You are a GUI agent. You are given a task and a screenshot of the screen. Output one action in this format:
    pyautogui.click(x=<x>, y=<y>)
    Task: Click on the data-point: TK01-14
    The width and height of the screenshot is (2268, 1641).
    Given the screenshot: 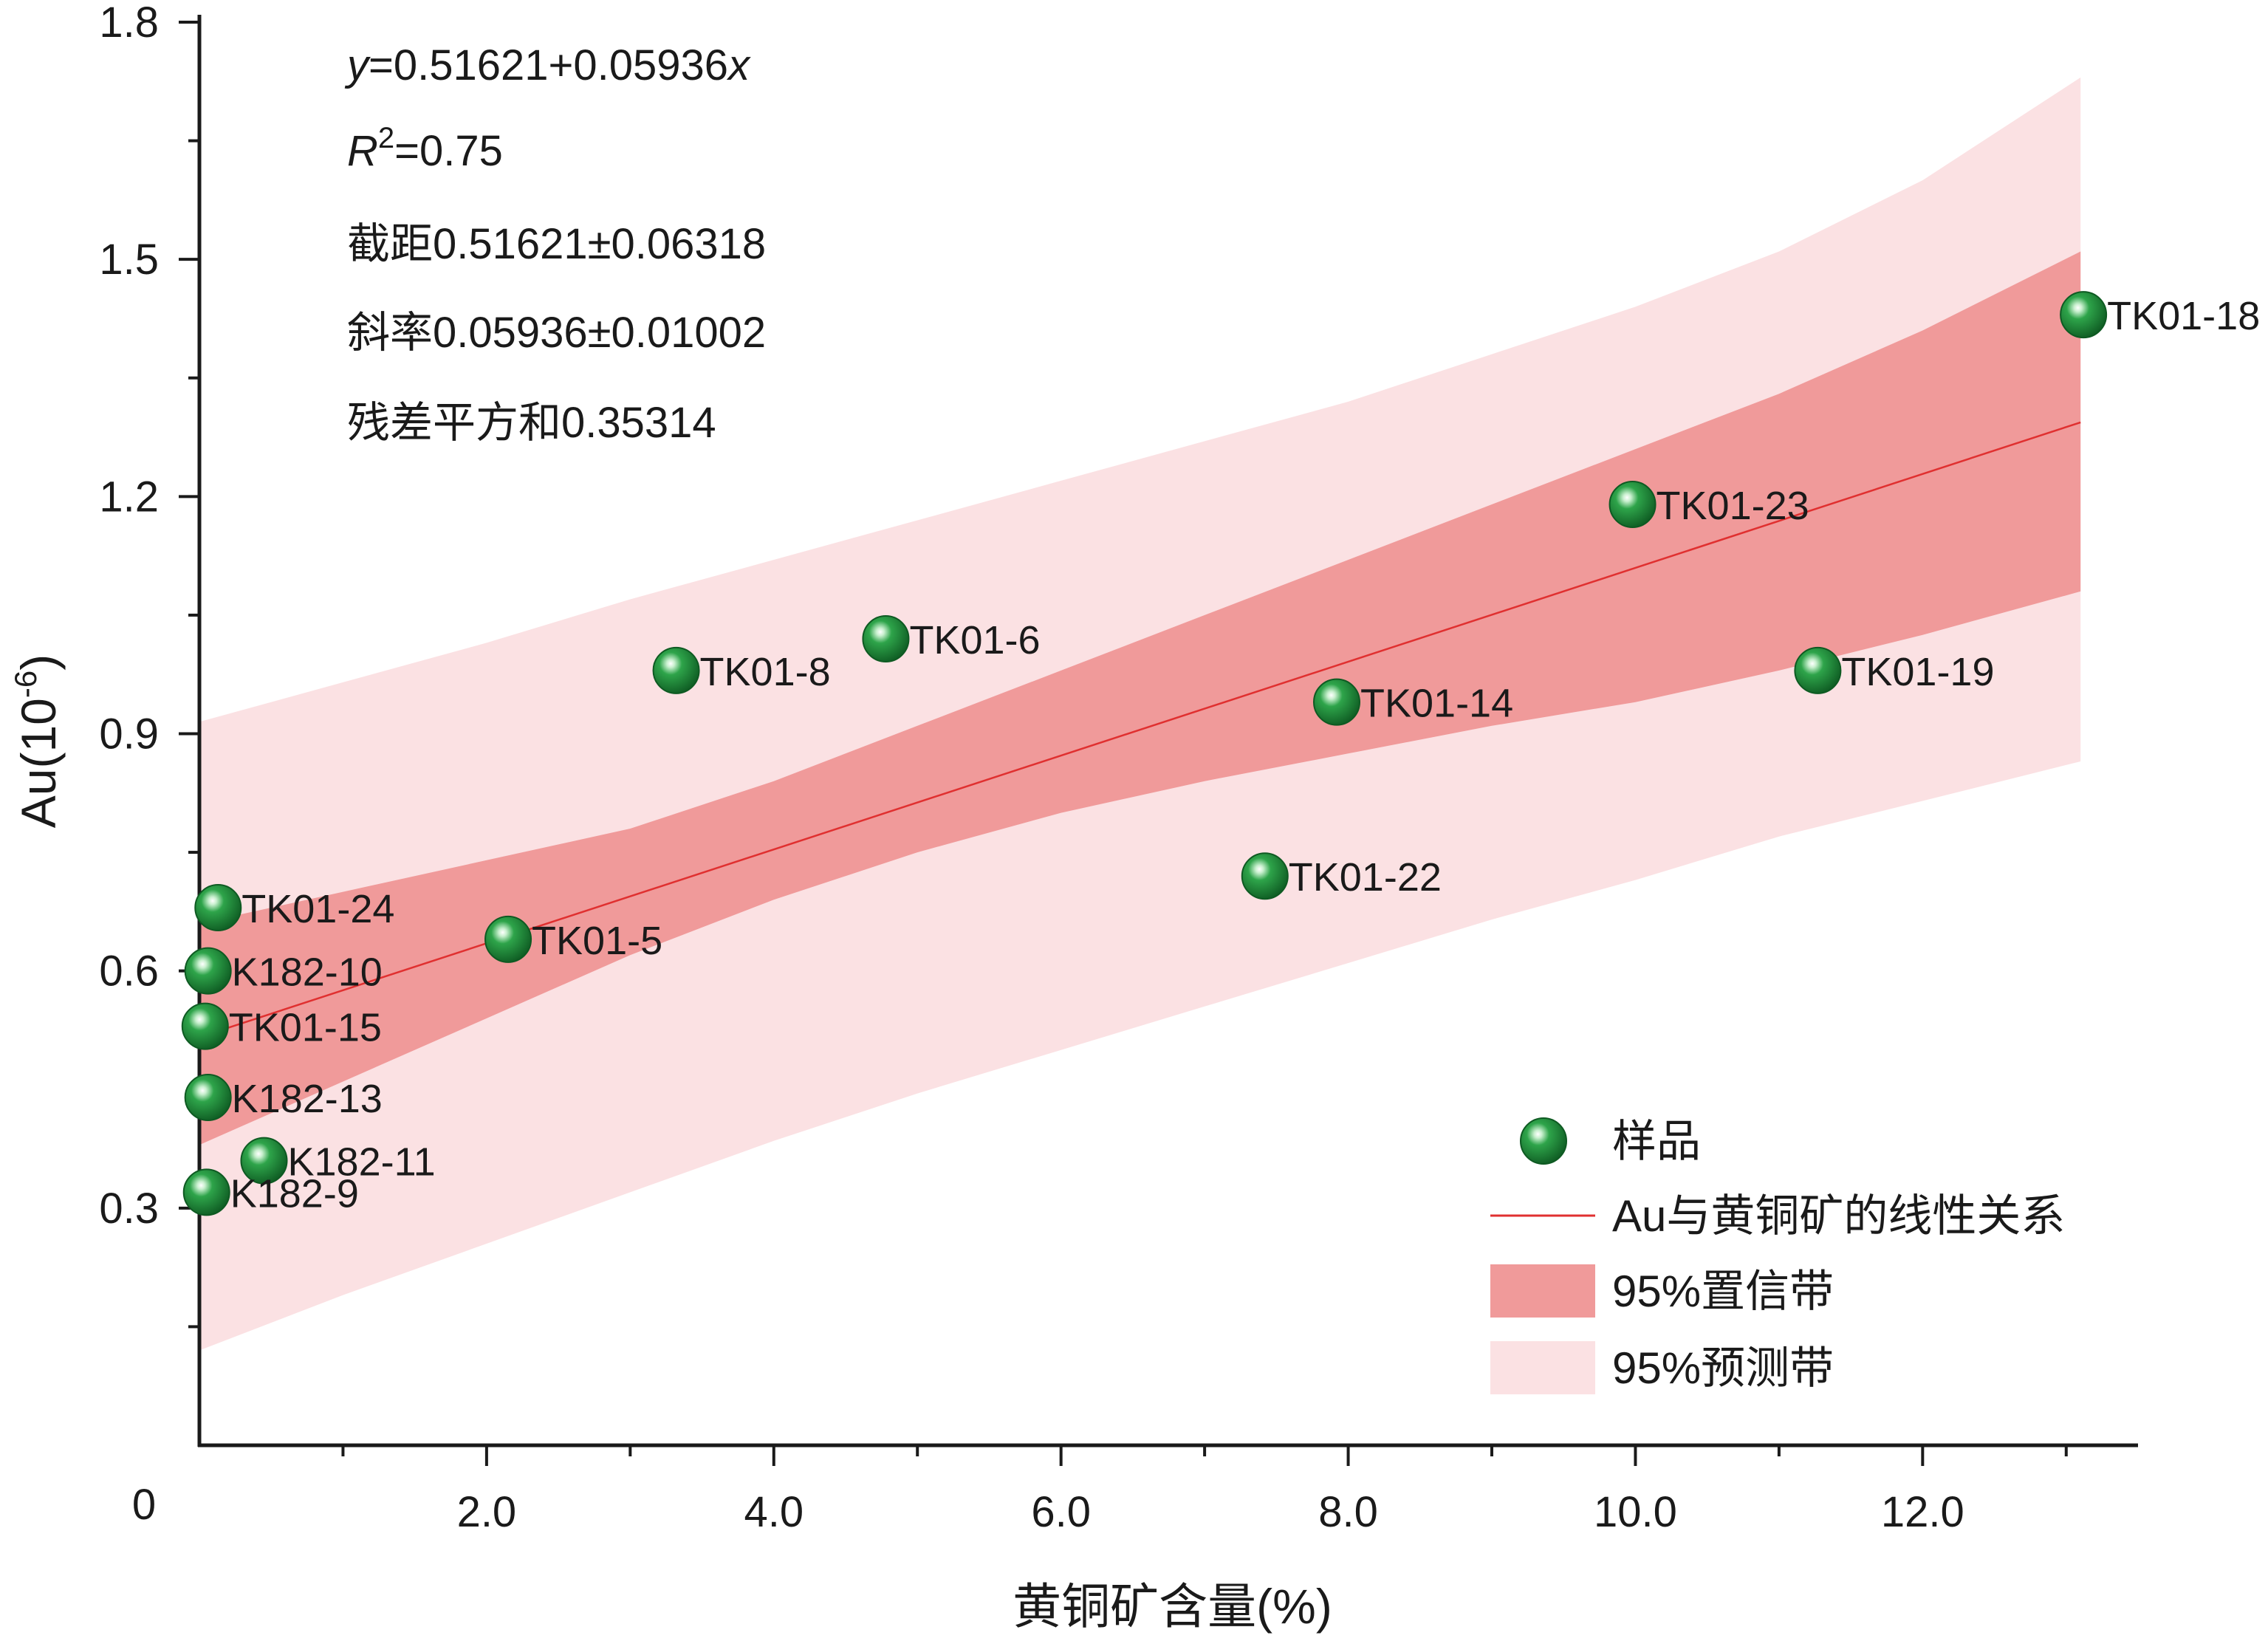 What is the action you would take?
    pyautogui.click(x=1413, y=702)
    